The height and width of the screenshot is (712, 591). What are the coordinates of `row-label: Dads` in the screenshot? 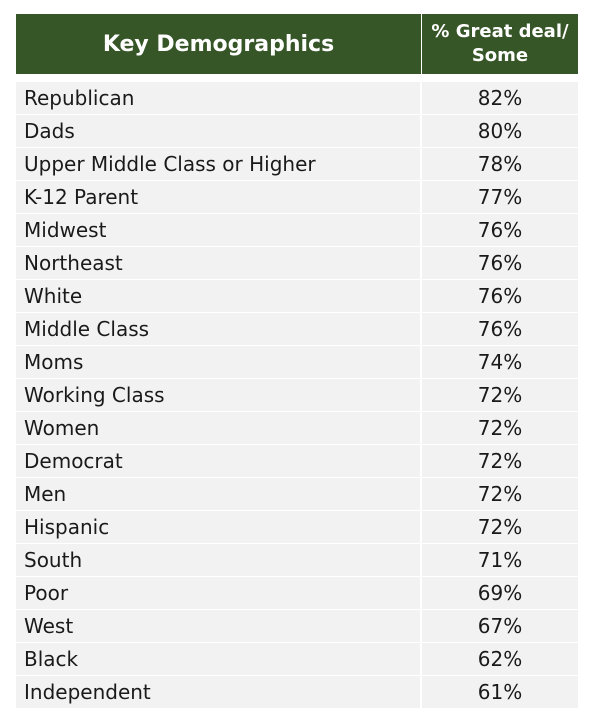 It's located at (219, 131).